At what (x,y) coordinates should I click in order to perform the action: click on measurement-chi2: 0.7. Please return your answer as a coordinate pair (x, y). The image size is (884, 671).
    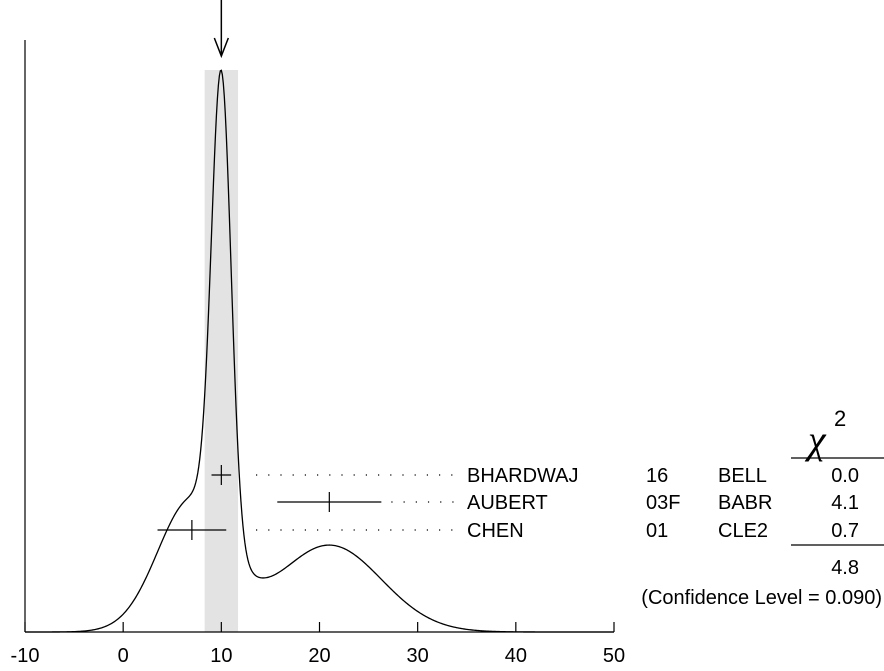
    Looking at the image, I should click on (845, 531).